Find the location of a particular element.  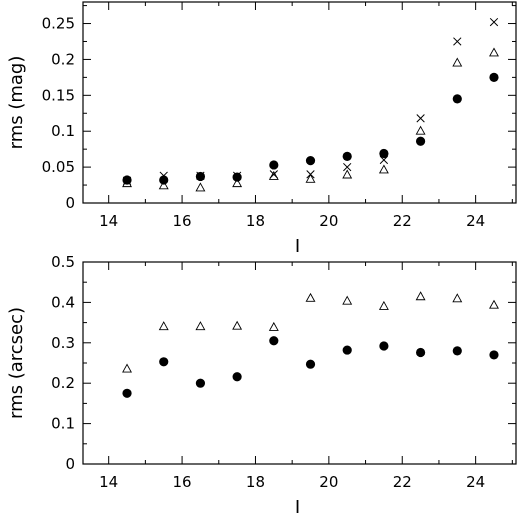

y-tick-label: 0.05 is located at coordinates (58, 167).